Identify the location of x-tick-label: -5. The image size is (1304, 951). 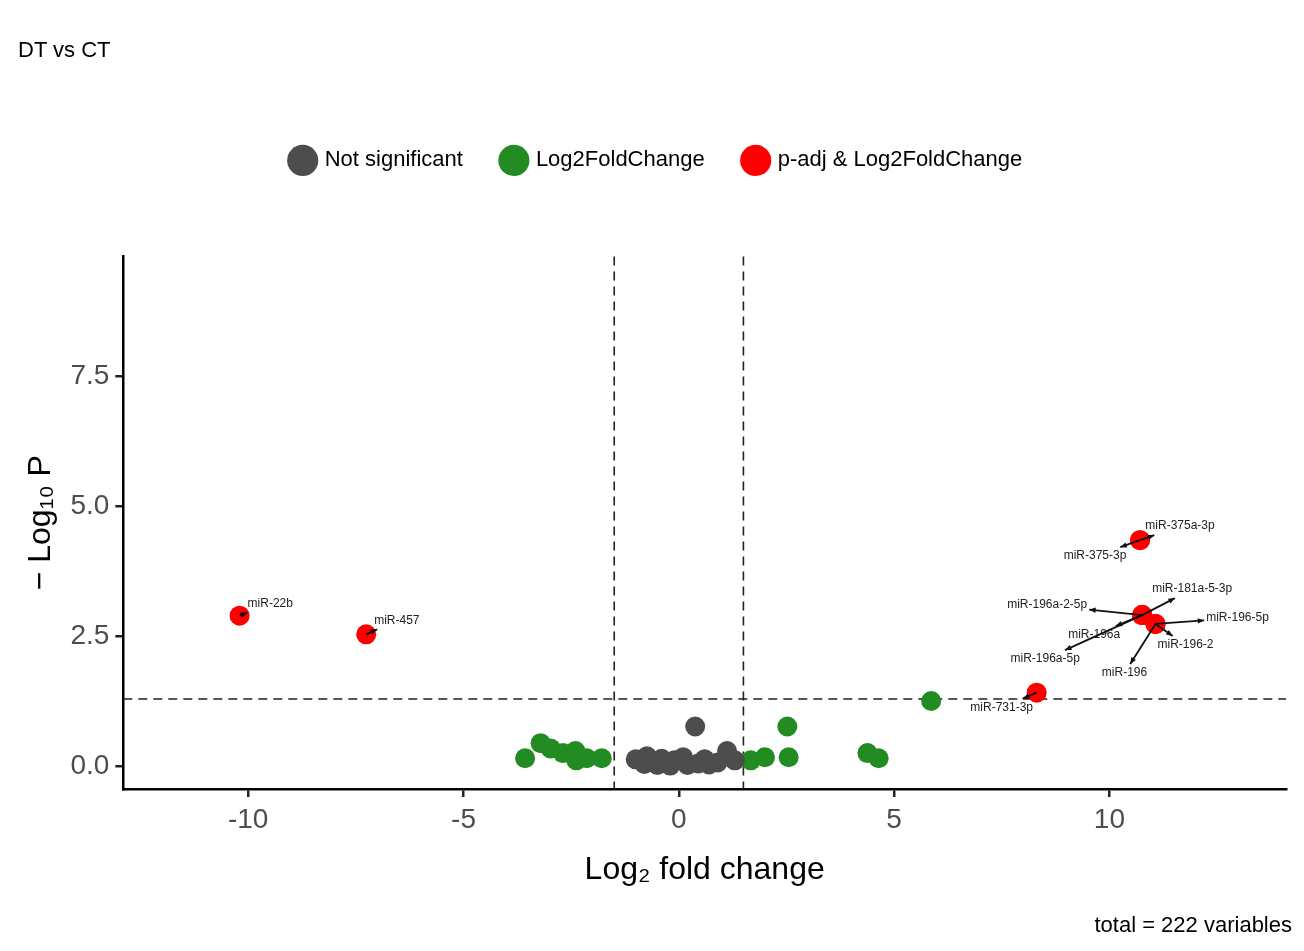
(463, 818).